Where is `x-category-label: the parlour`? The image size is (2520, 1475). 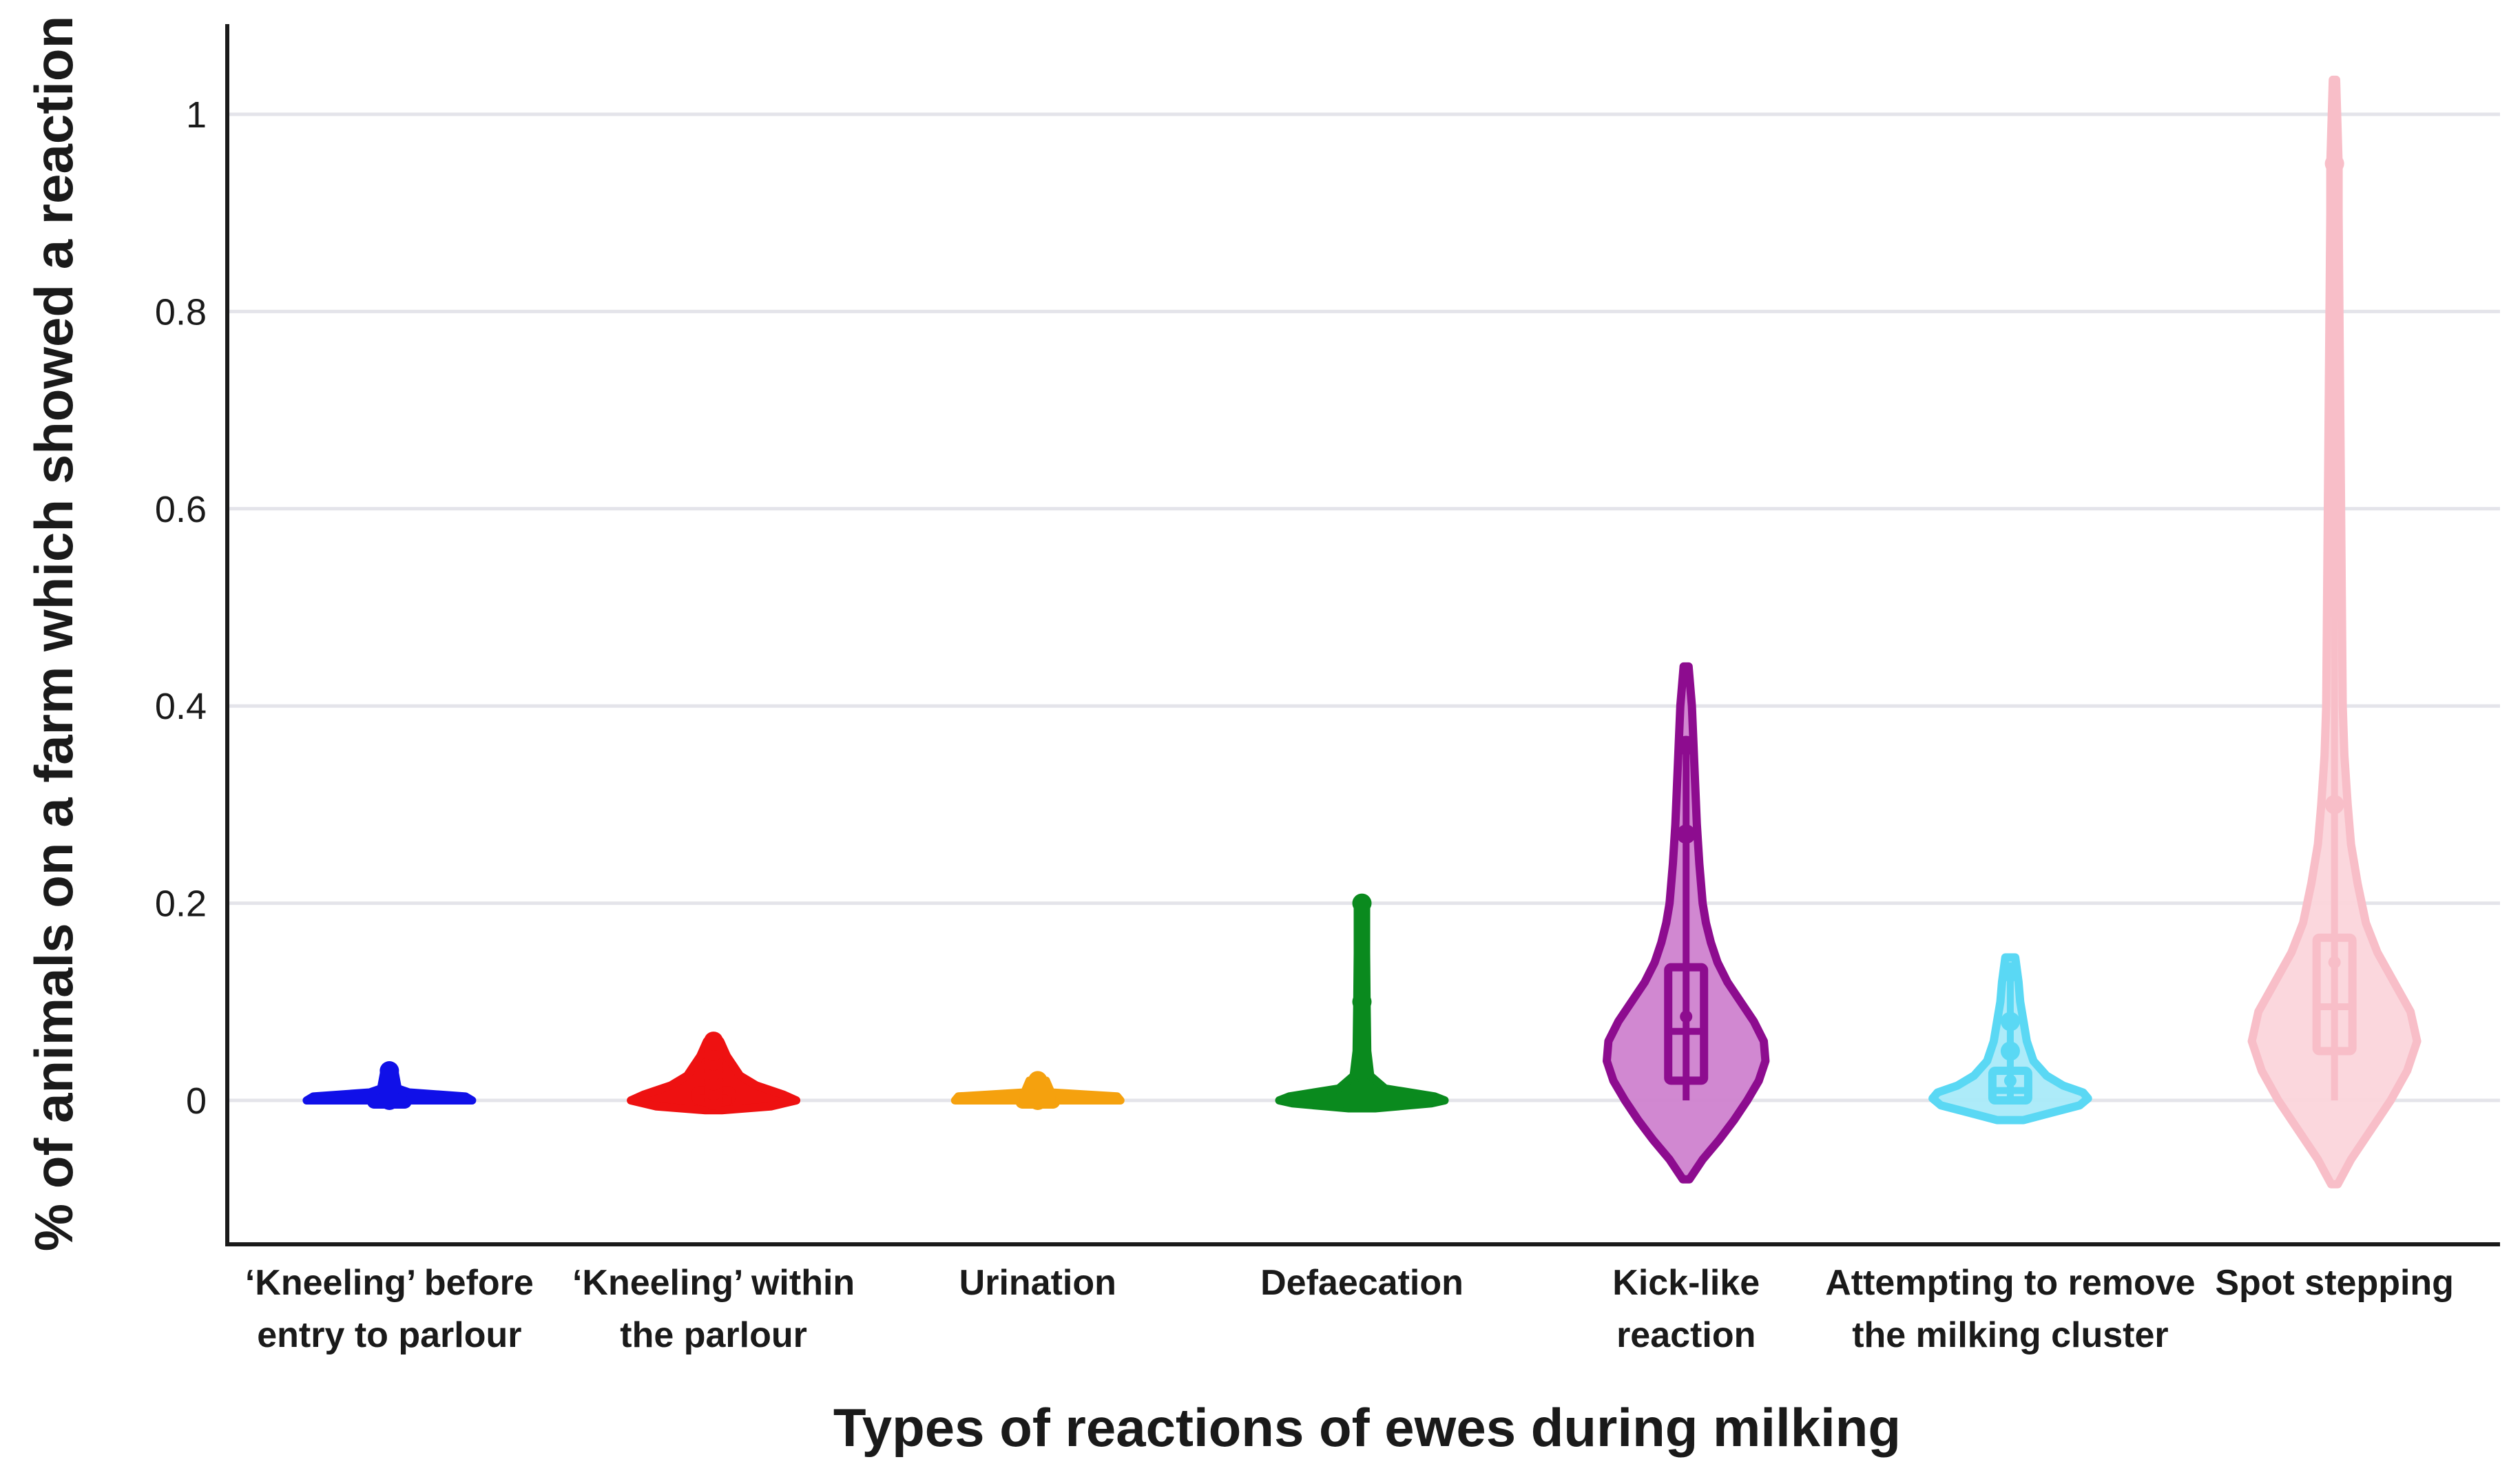 x-category-label: the parlour is located at coordinates (713, 1335).